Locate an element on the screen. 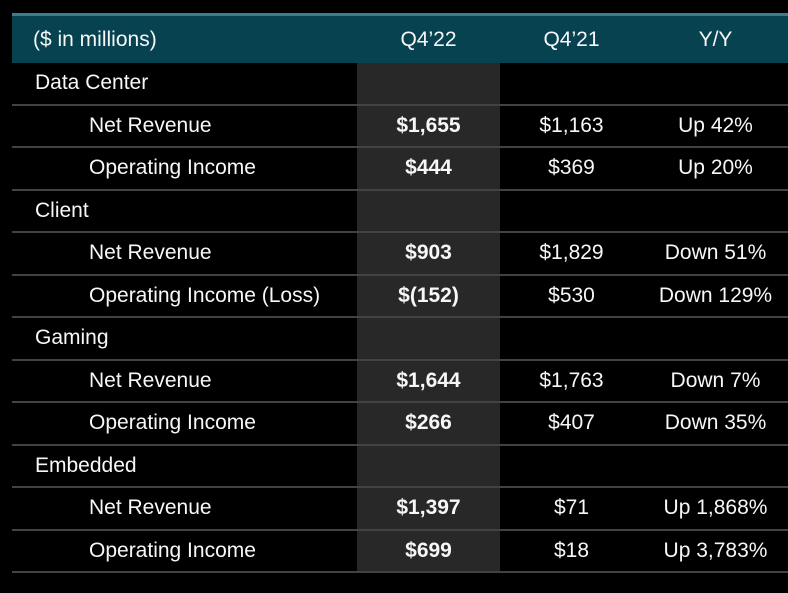  value-q422: $1,397 is located at coordinates (428, 508).